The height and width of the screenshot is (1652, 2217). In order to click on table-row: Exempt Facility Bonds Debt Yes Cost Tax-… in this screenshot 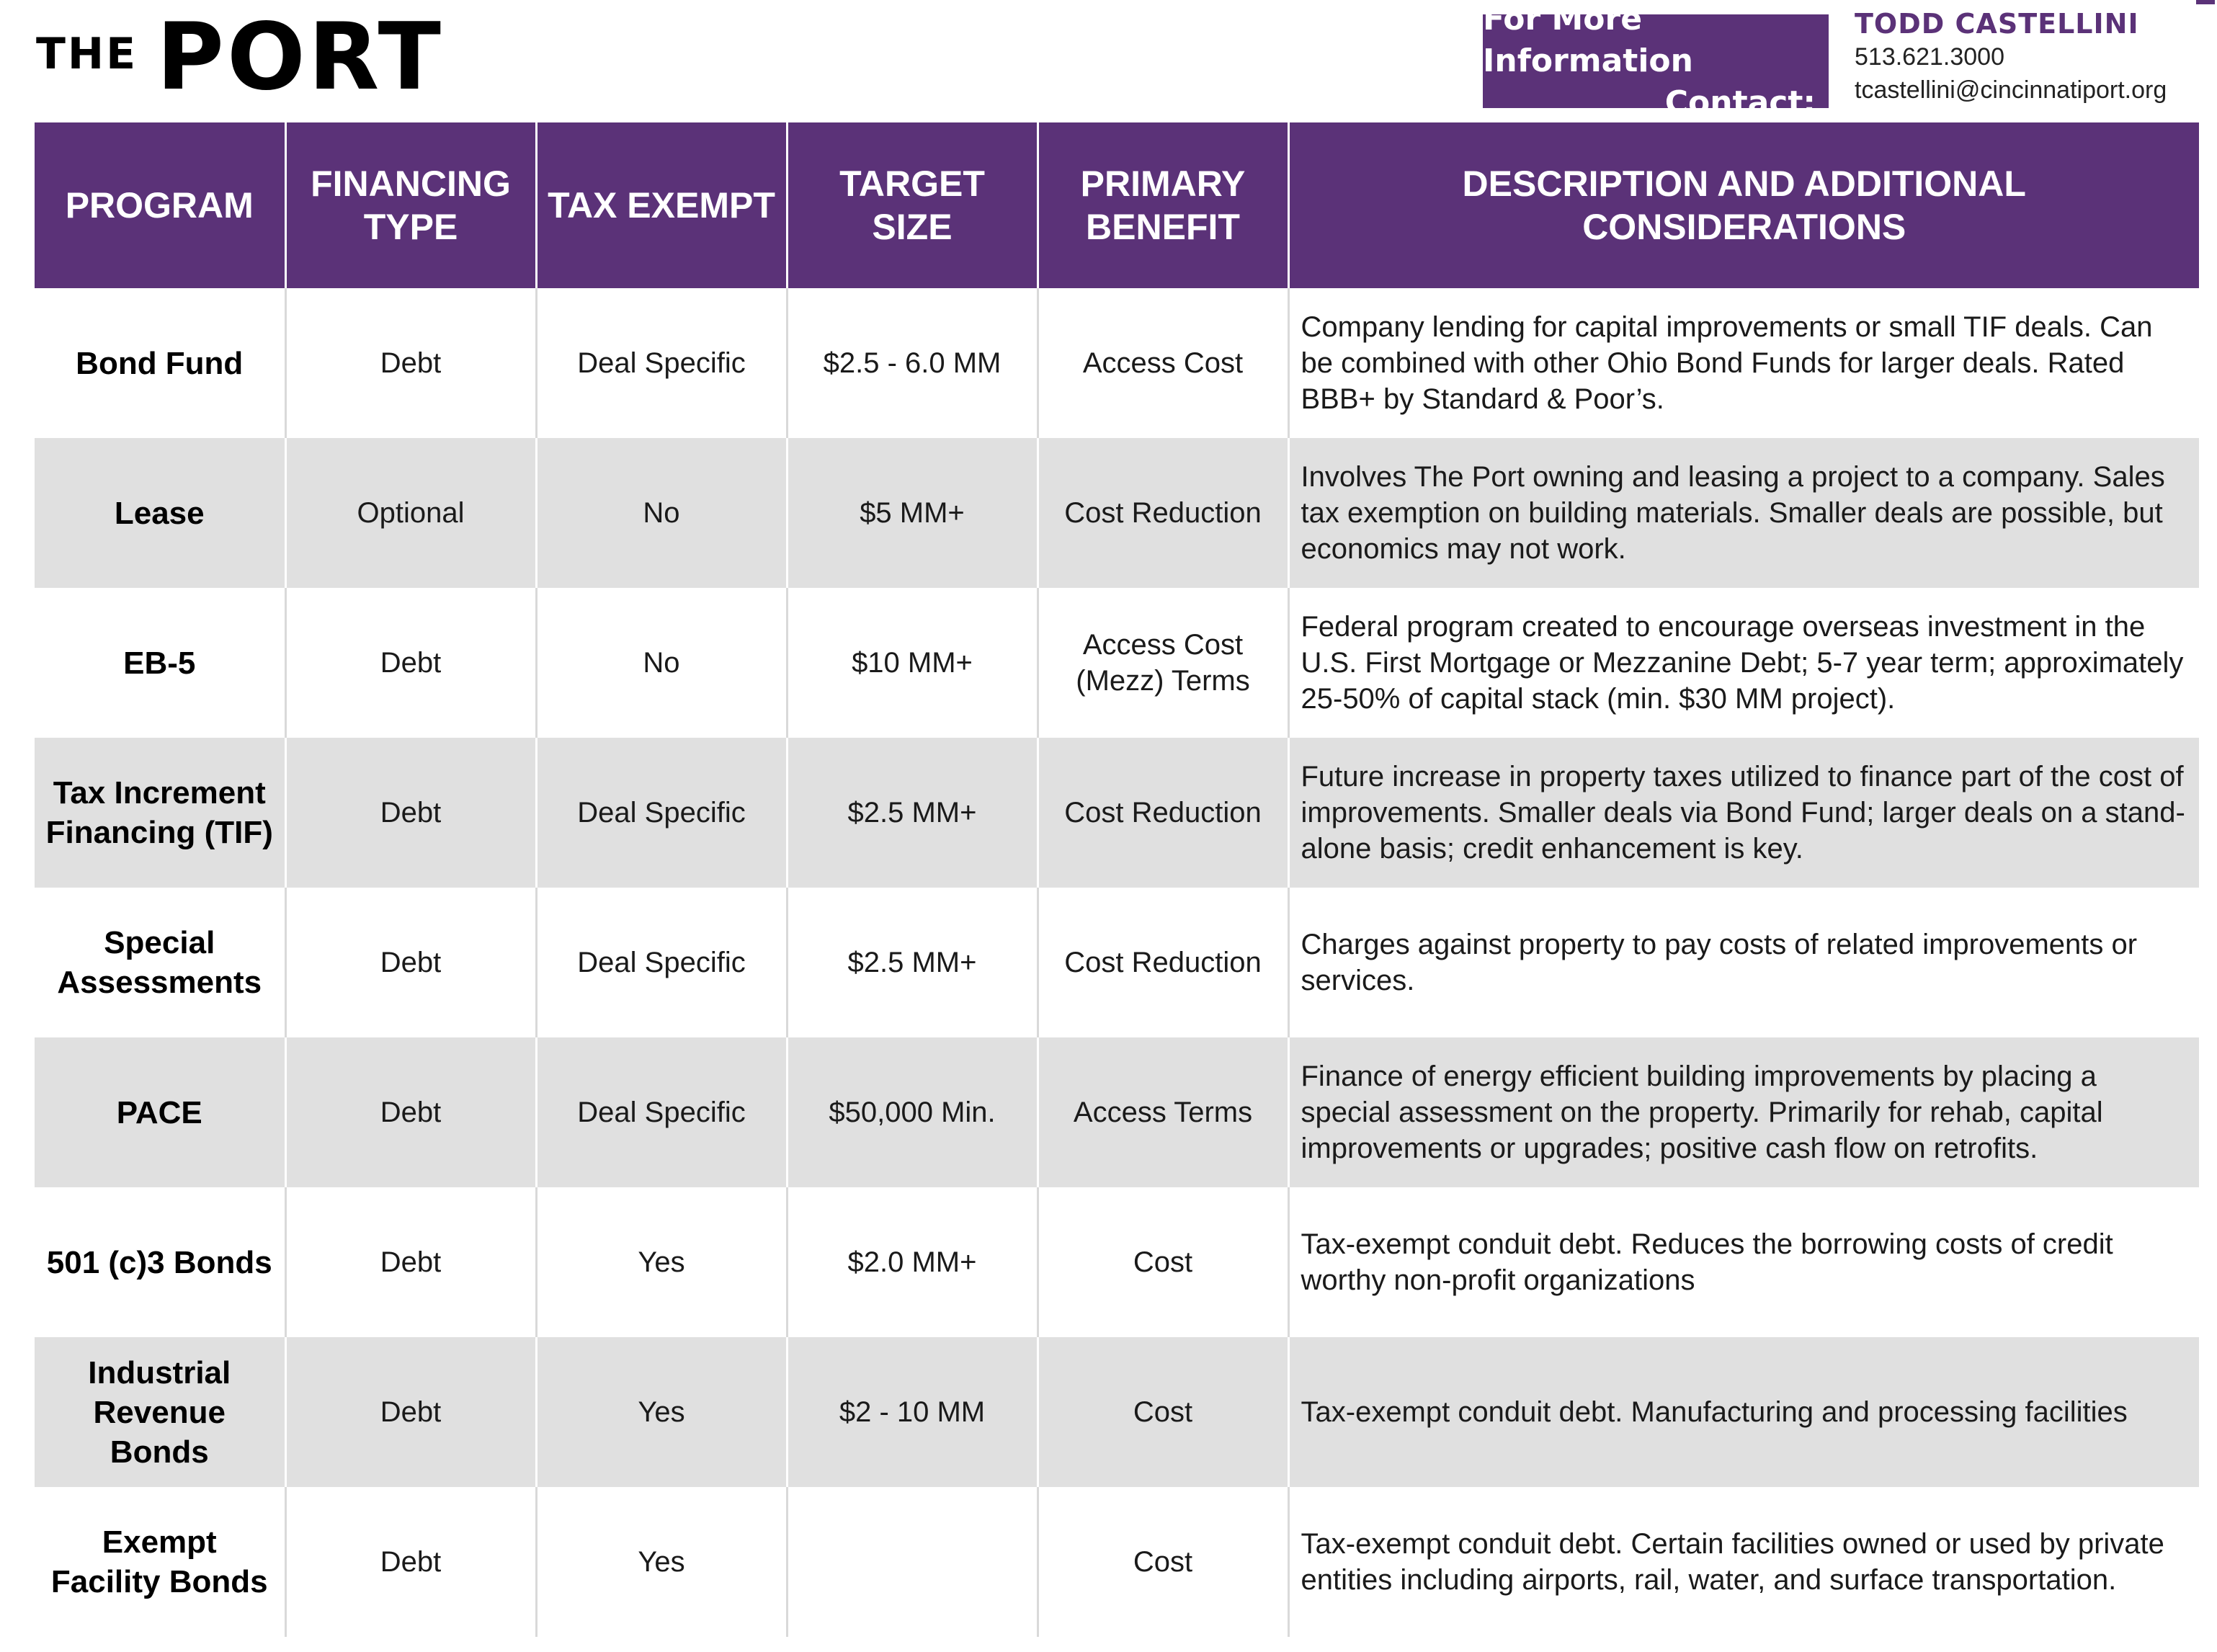, I will do `click(1117, 1562)`.